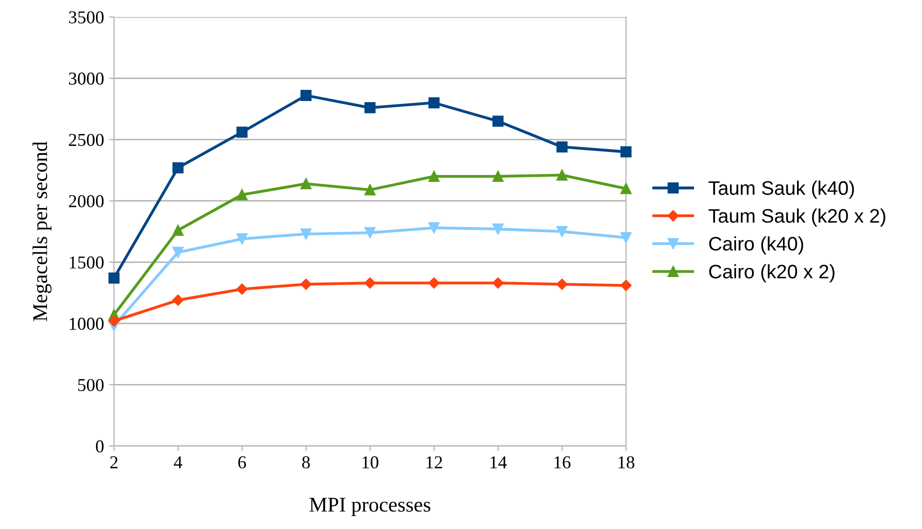 This screenshot has height=529, width=922. I want to click on x-tick-label: 10, so click(370, 462).